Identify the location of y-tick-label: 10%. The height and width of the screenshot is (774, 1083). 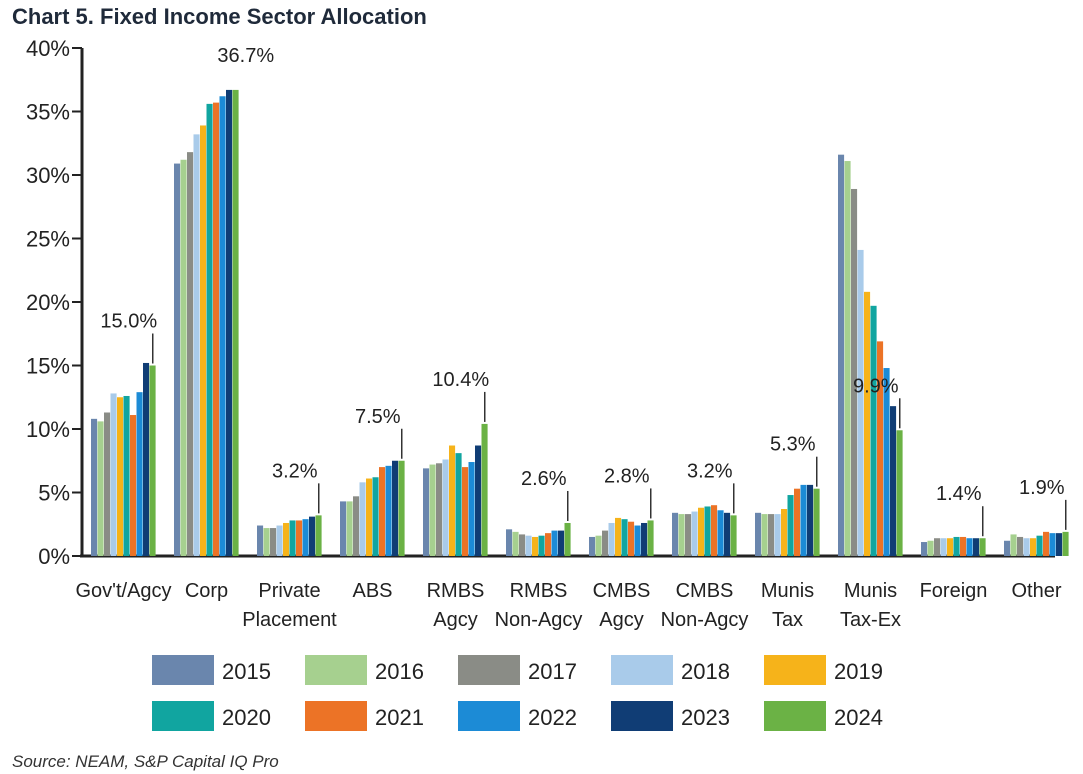
(48, 429).